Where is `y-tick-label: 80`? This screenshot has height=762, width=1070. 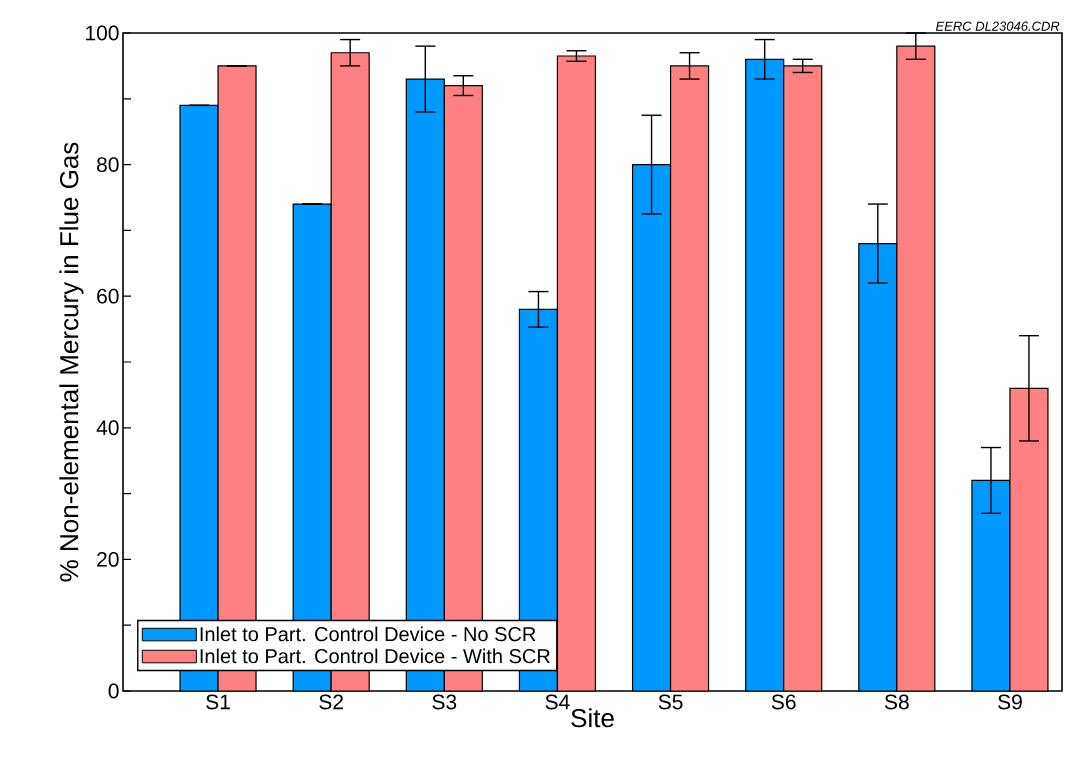 y-tick-label: 80 is located at coordinates (108, 165).